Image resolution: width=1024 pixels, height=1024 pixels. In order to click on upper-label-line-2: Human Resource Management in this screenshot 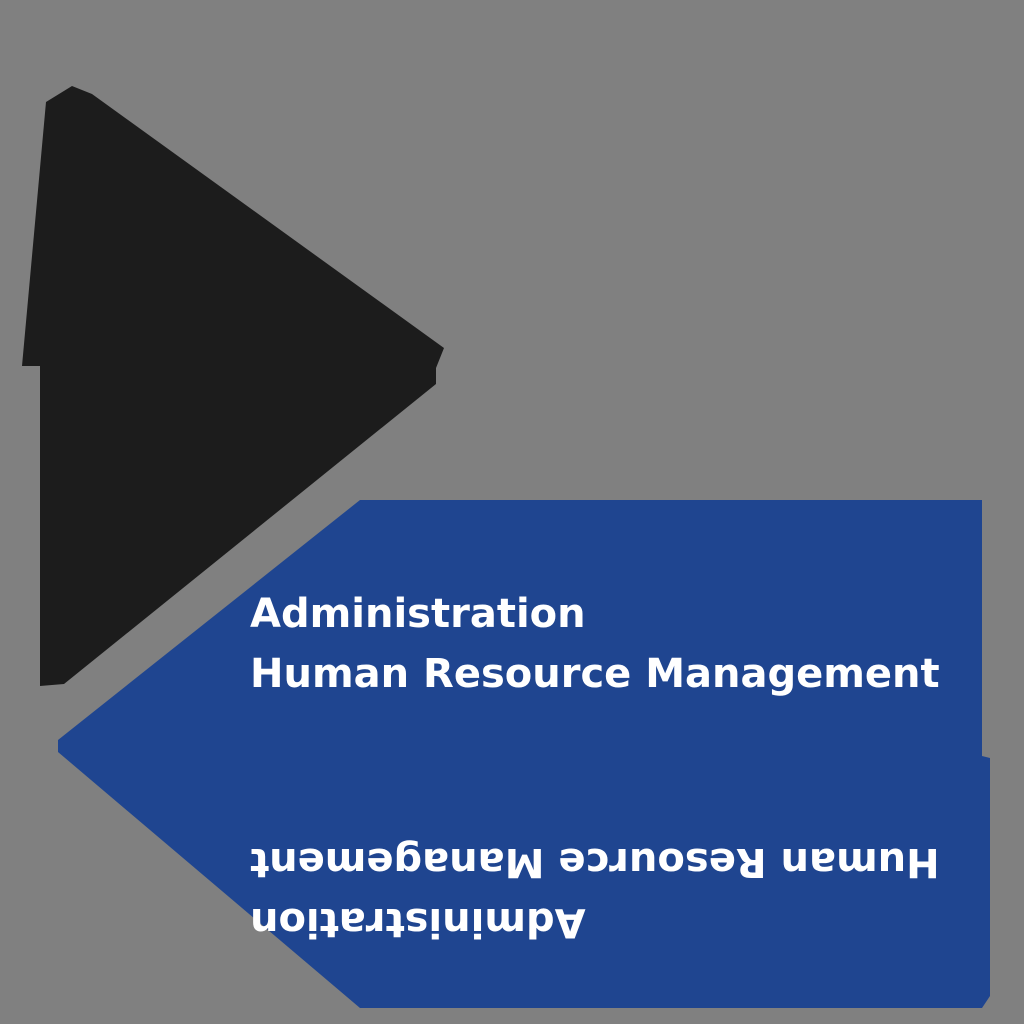, I will do `click(595, 674)`.